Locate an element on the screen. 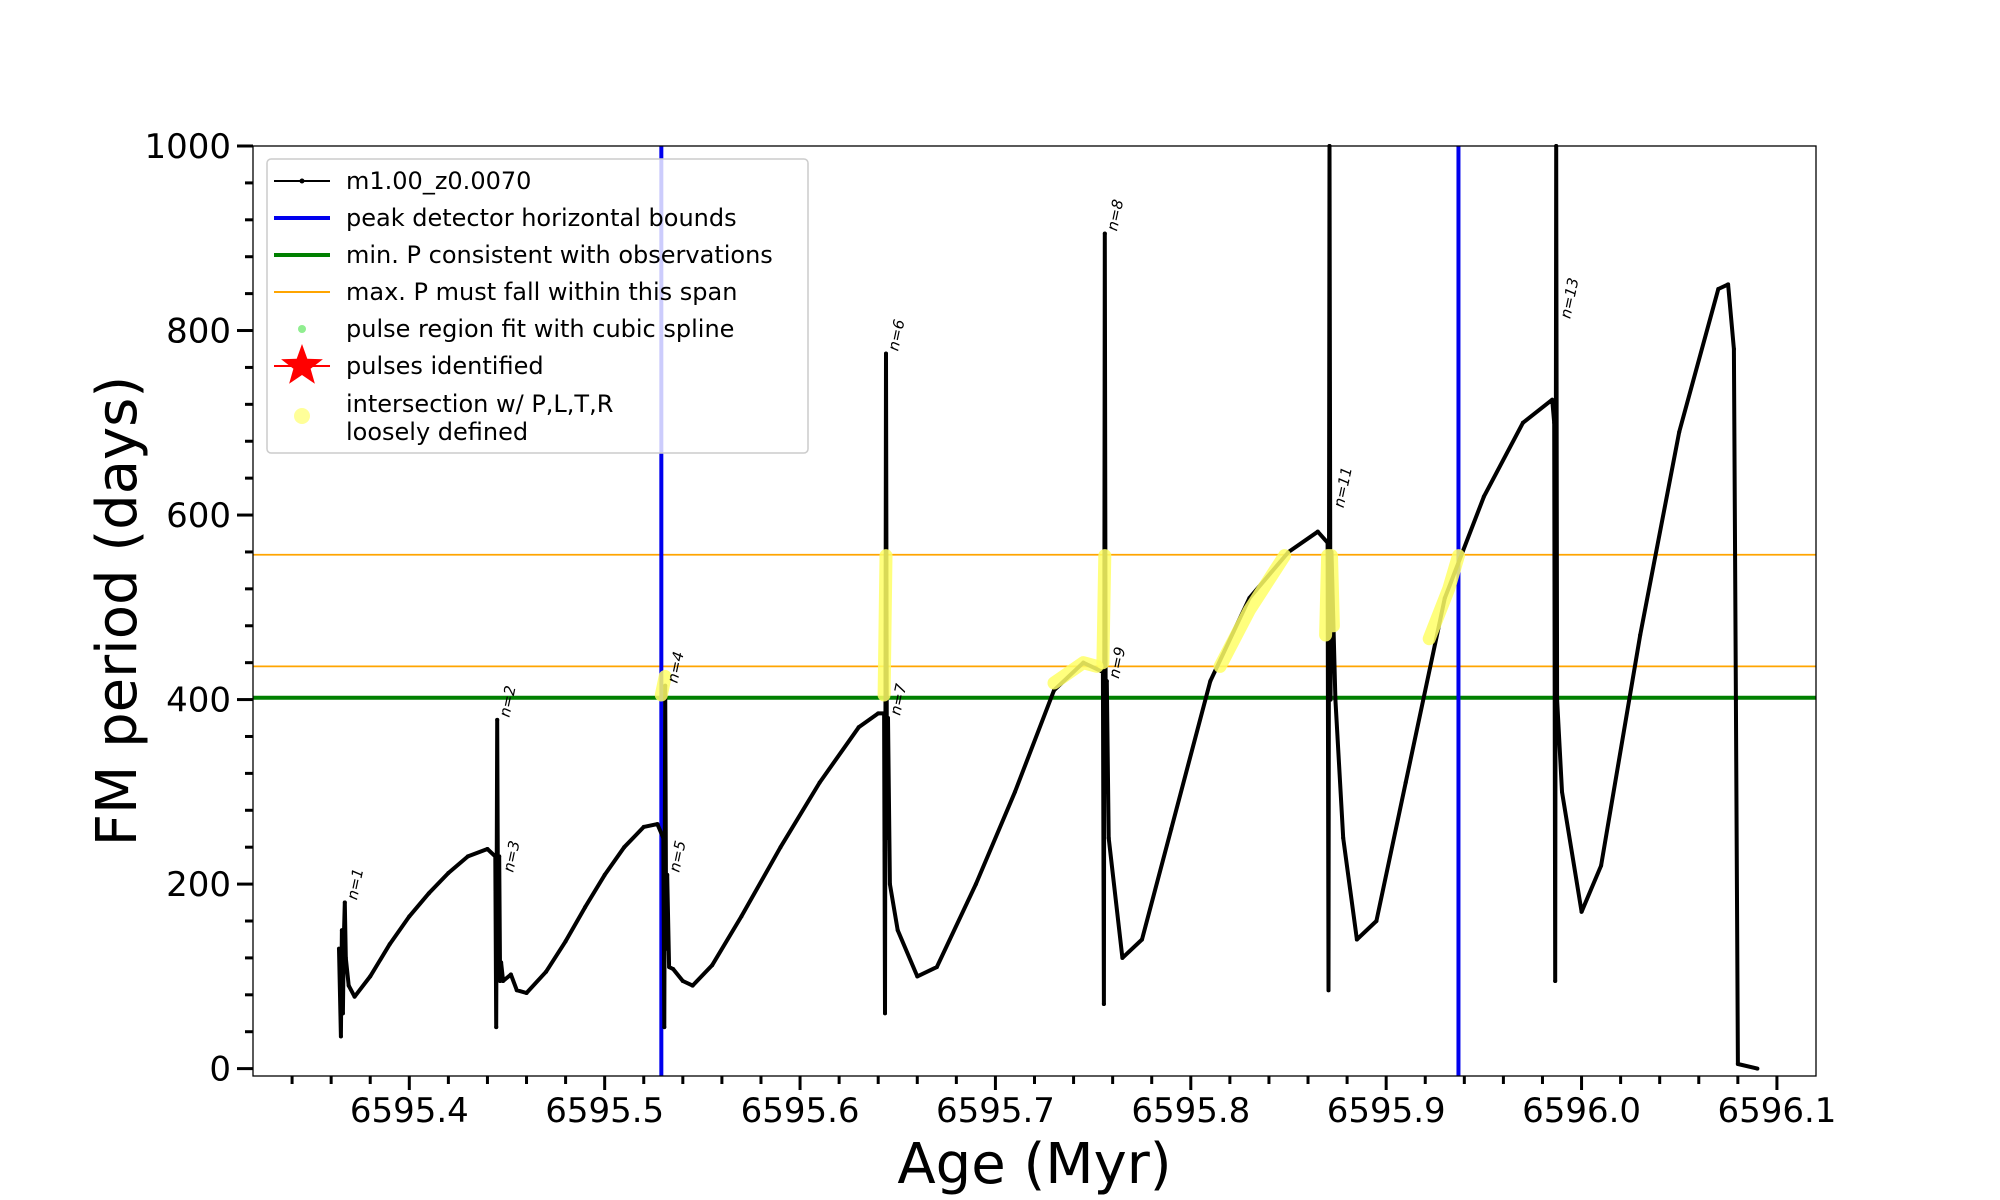  pulse-label-2: n=3 is located at coordinates (511, 856).